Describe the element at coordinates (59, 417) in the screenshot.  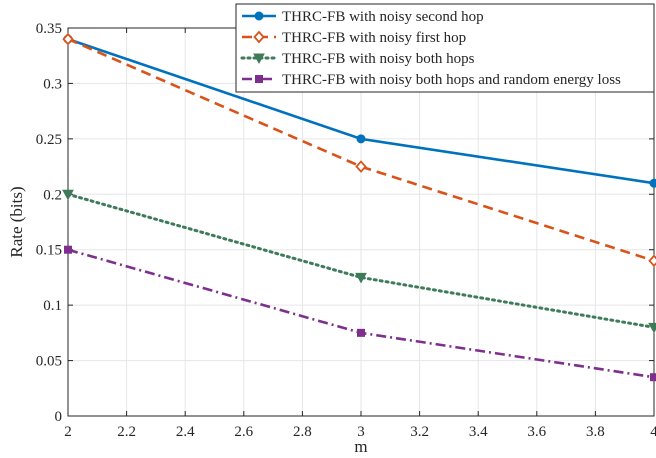
I see `y-tick-label: 0` at that location.